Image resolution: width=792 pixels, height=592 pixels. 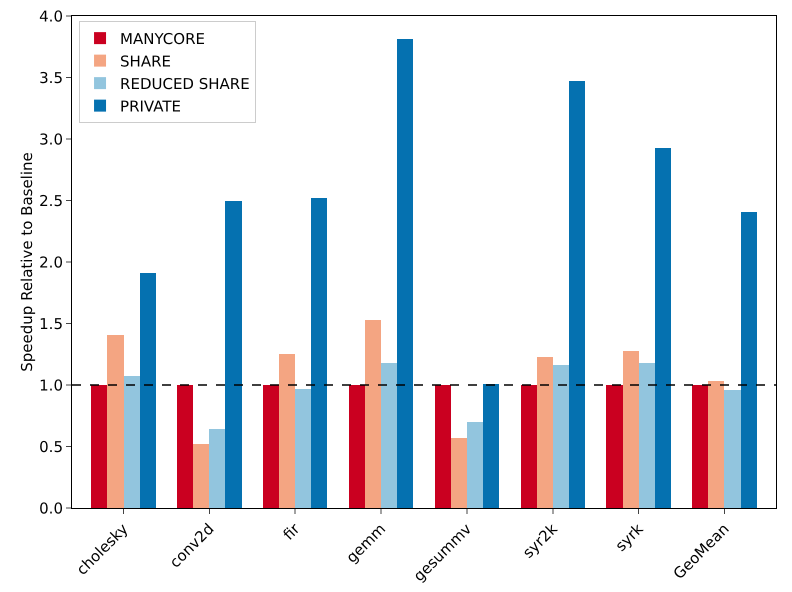 I want to click on legend-label: SHARE, so click(x=146, y=61).